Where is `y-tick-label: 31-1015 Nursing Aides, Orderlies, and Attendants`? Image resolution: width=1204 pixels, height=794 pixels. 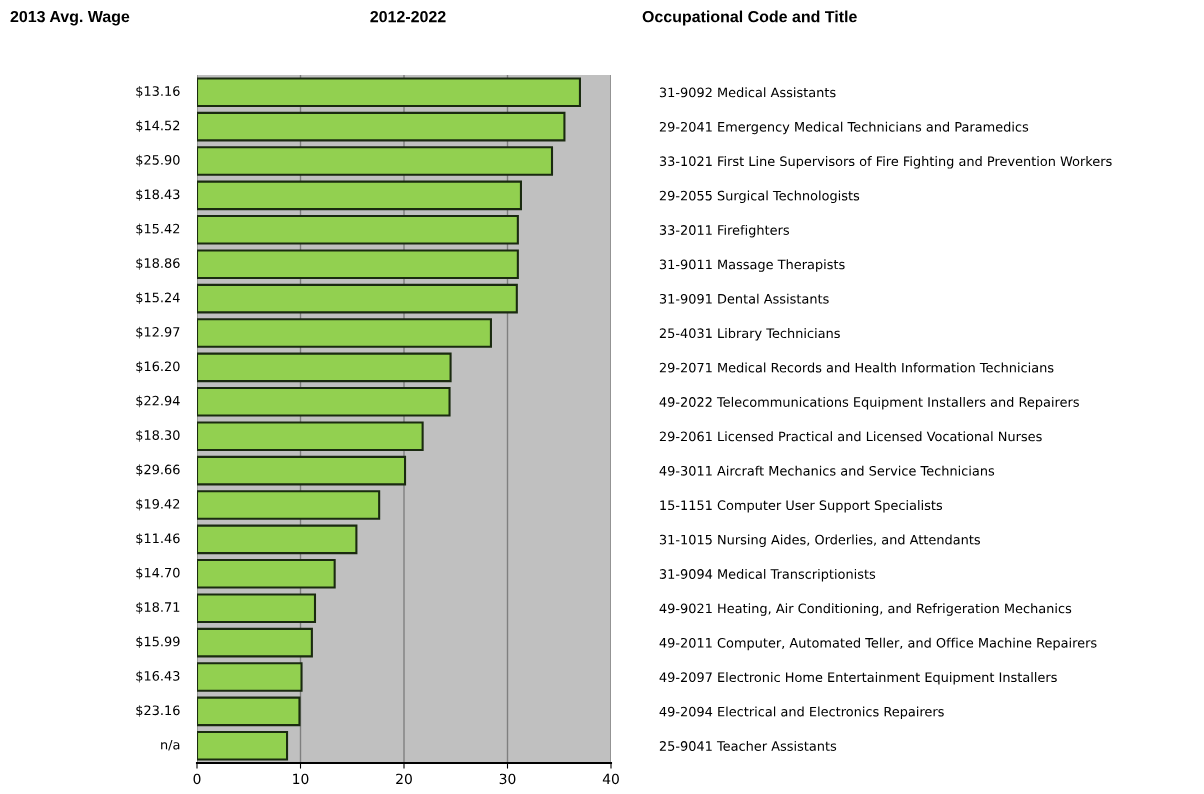
y-tick-label: 31-1015 Nursing Aides, Orderlies, and Attendants is located at coordinates (819, 540).